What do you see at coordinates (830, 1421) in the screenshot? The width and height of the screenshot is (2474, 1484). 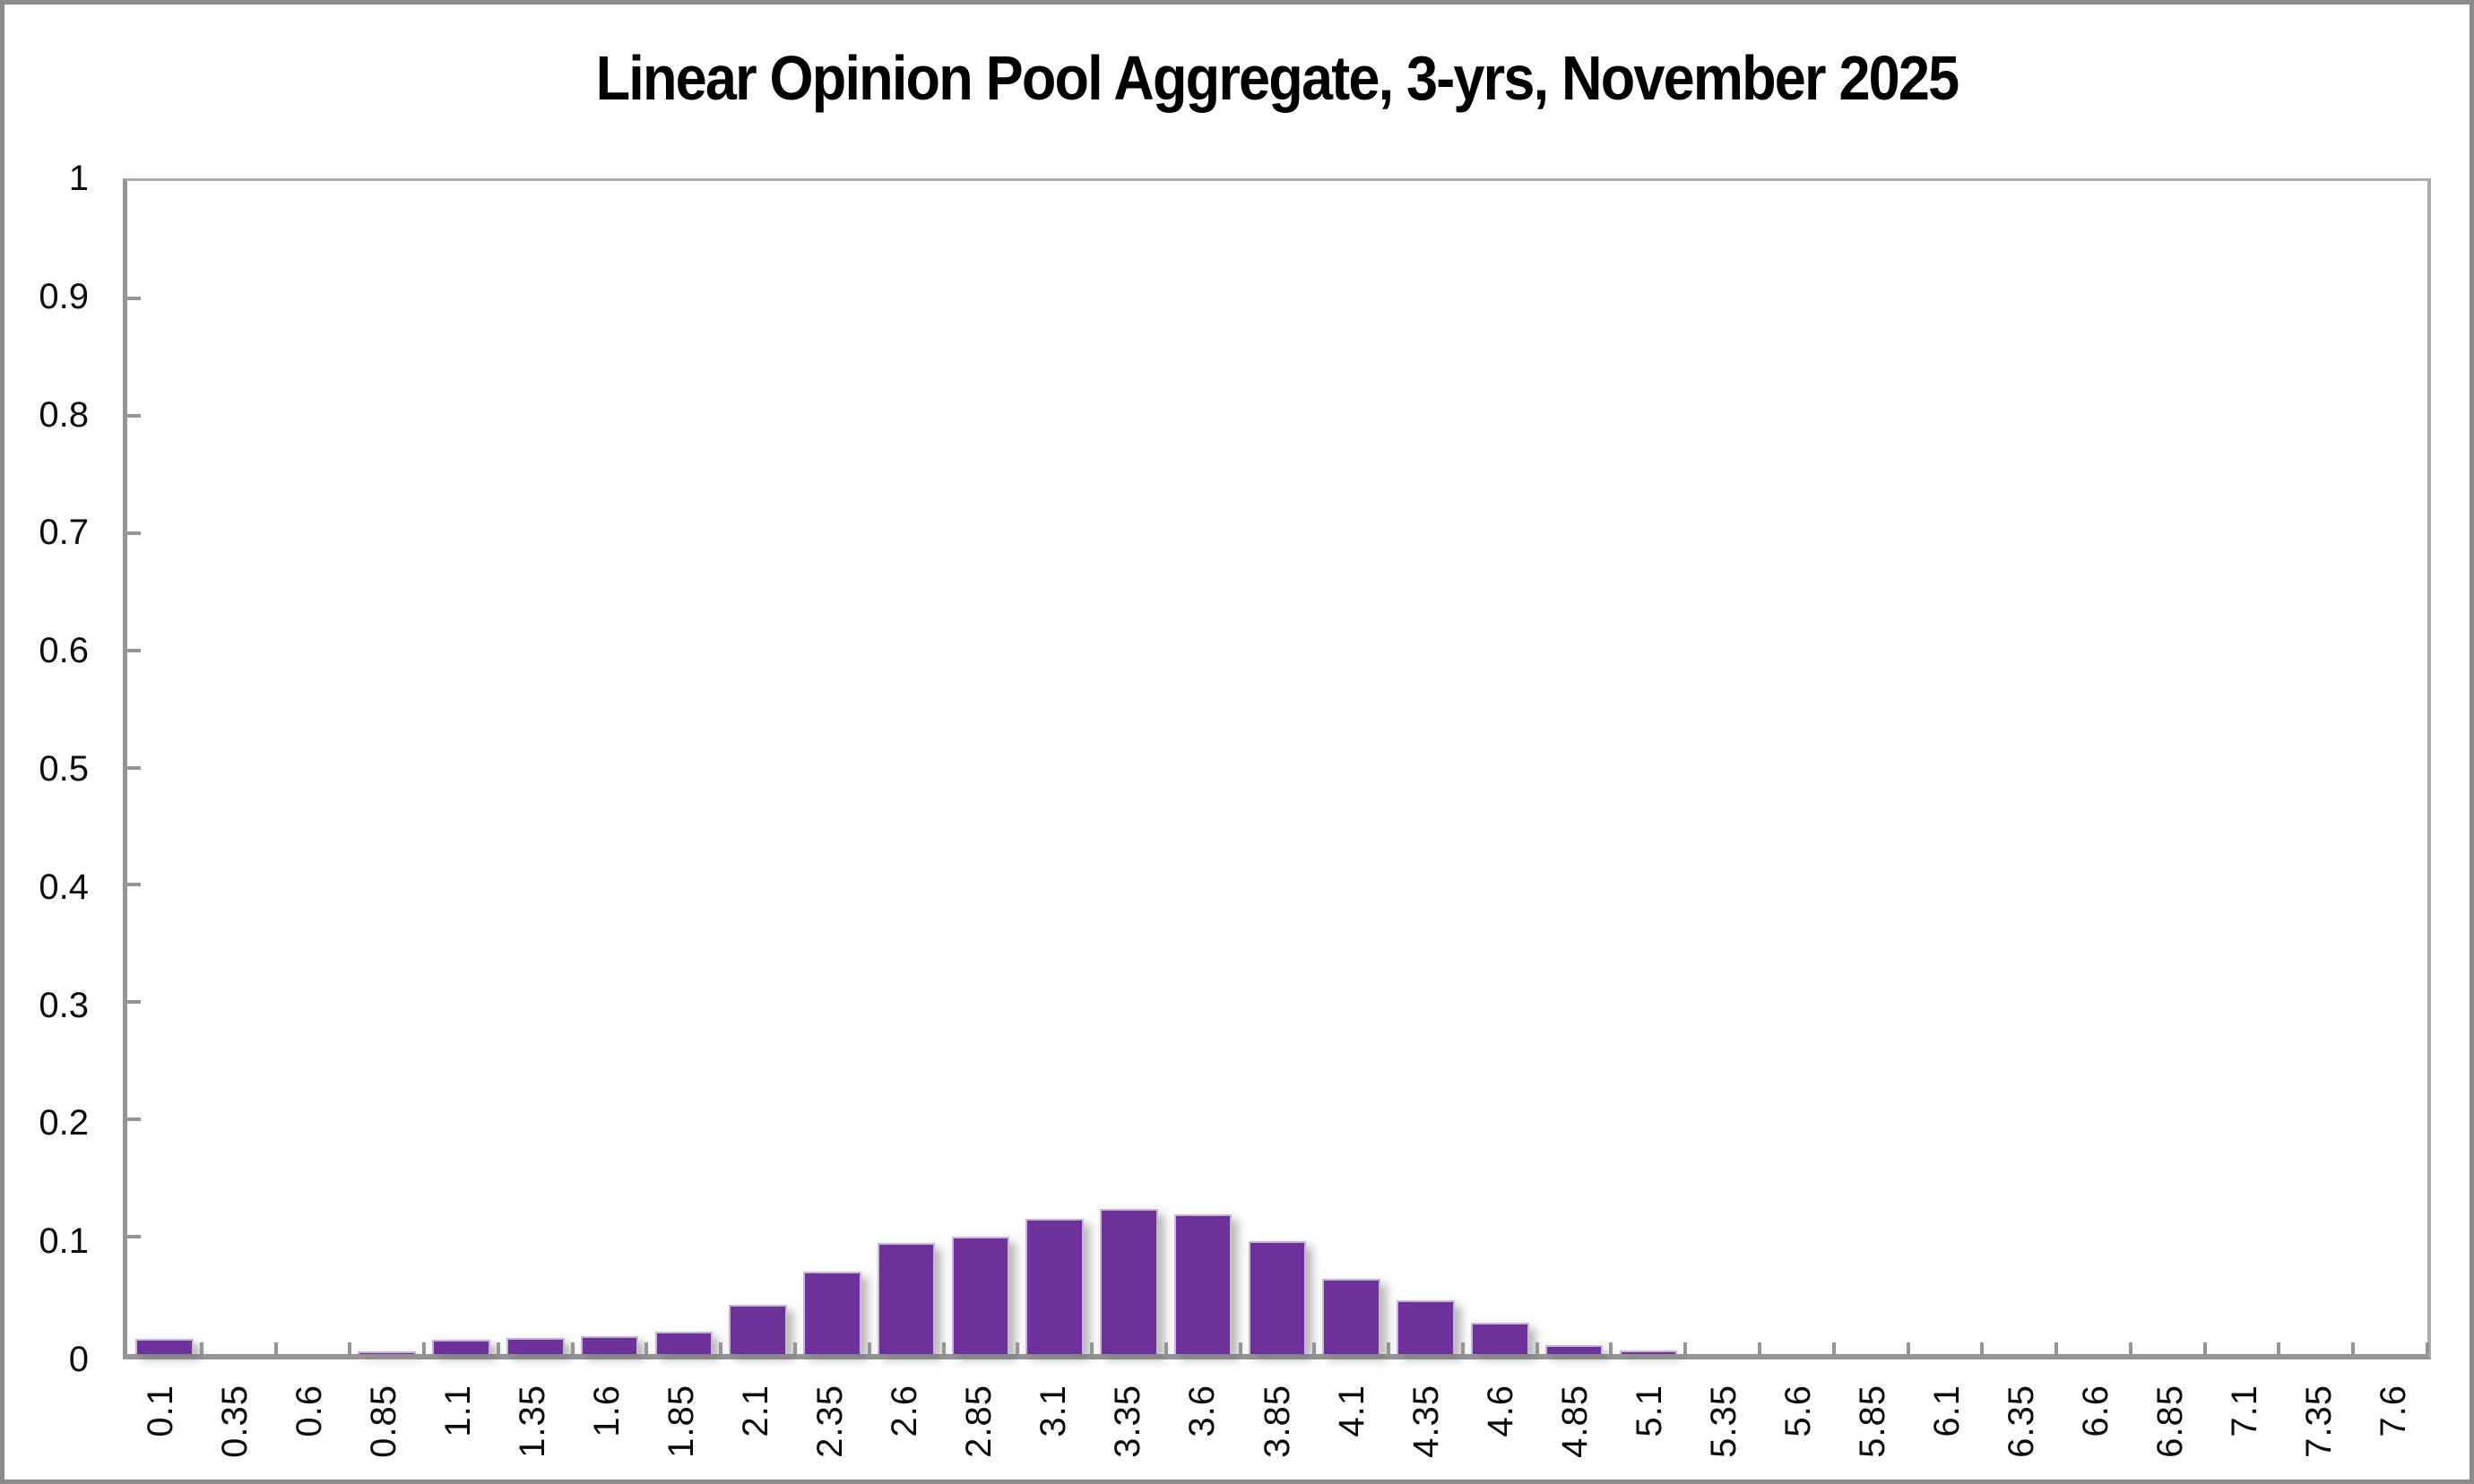 I see `x-tick-label-2.35: 2.35` at bounding box center [830, 1421].